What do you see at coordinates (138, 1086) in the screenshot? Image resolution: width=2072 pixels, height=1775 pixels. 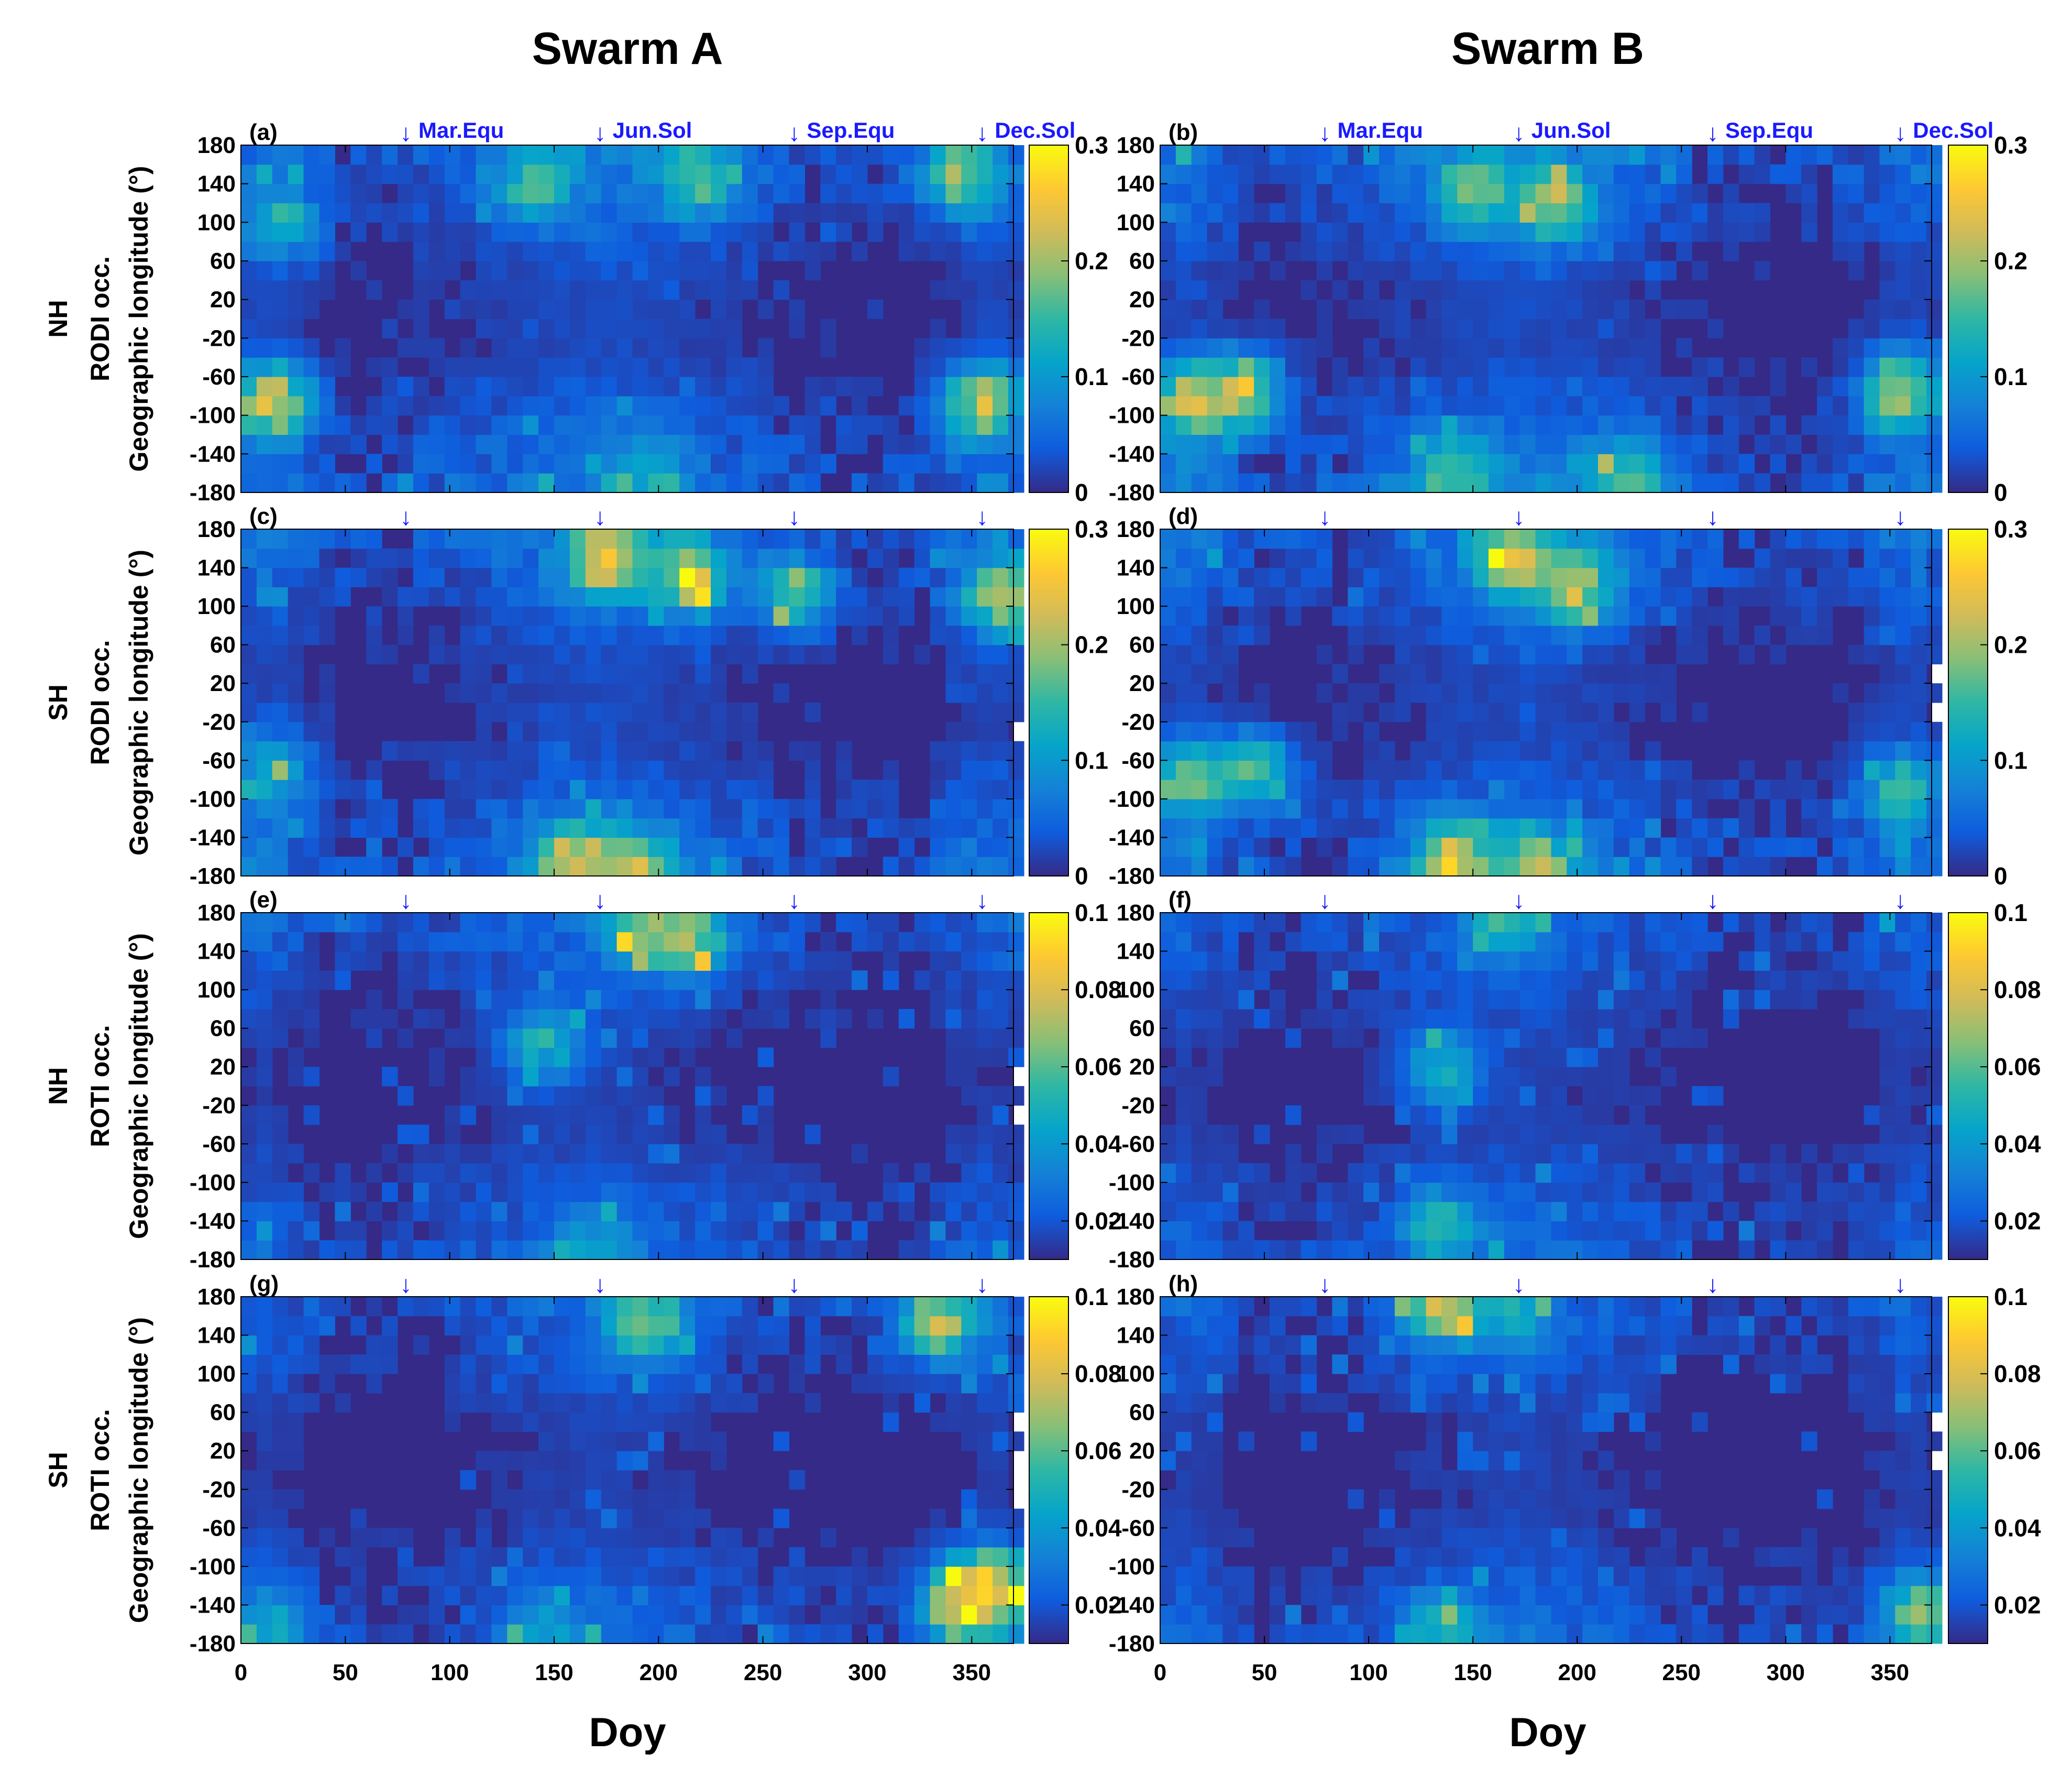 I see `y-axis-label: Geographic longitude (°)` at bounding box center [138, 1086].